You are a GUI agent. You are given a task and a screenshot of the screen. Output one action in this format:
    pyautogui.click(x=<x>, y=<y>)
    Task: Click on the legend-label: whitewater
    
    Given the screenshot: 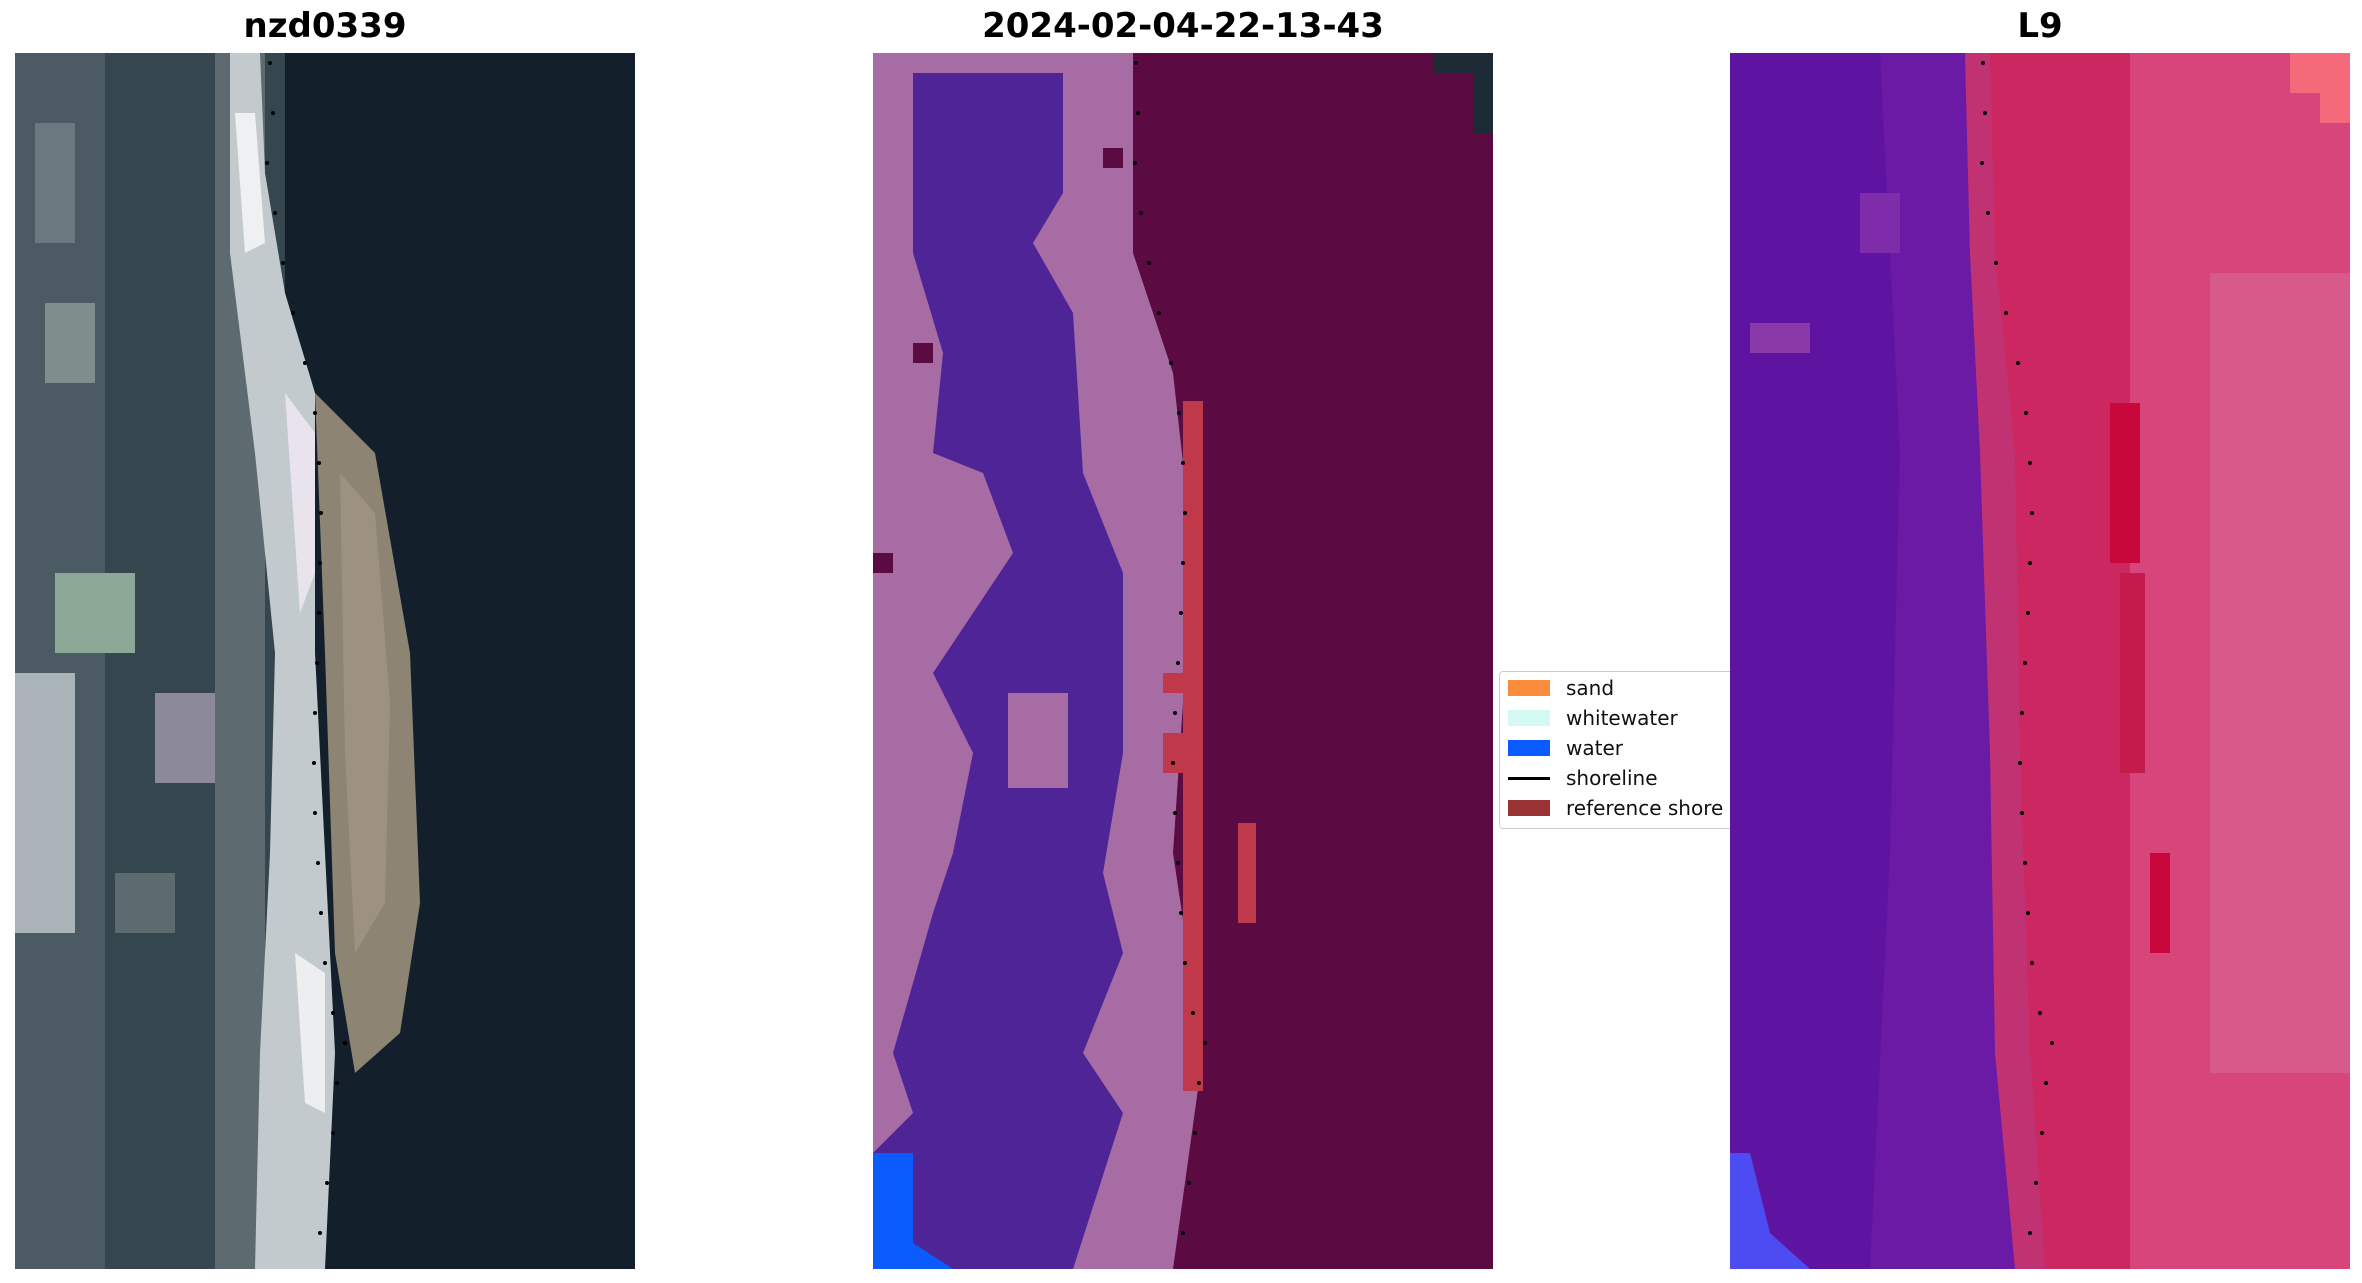 What is the action you would take?
    pyautogui.click(x=1622, y=718)
    